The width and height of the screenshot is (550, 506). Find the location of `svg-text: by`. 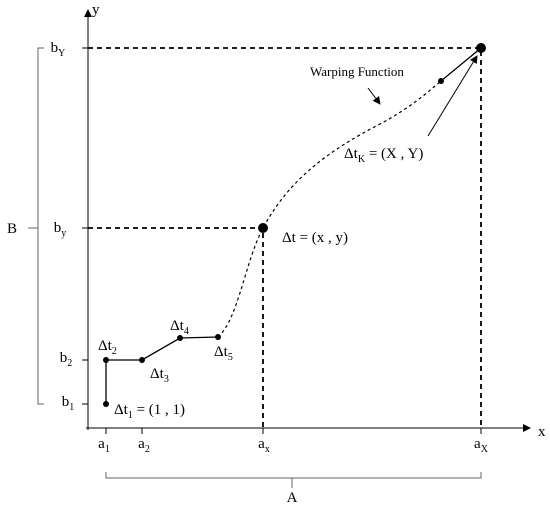

svg-text: by is located at coordinates (60, 229).